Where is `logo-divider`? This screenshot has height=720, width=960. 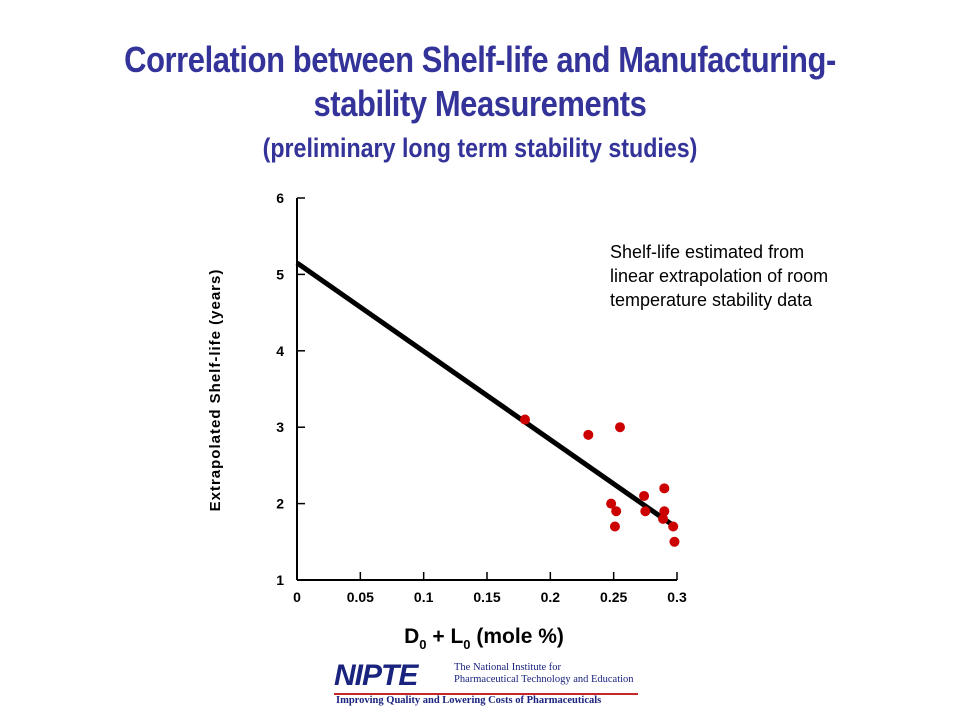
logo-divider is located at coordinates (486, 694).